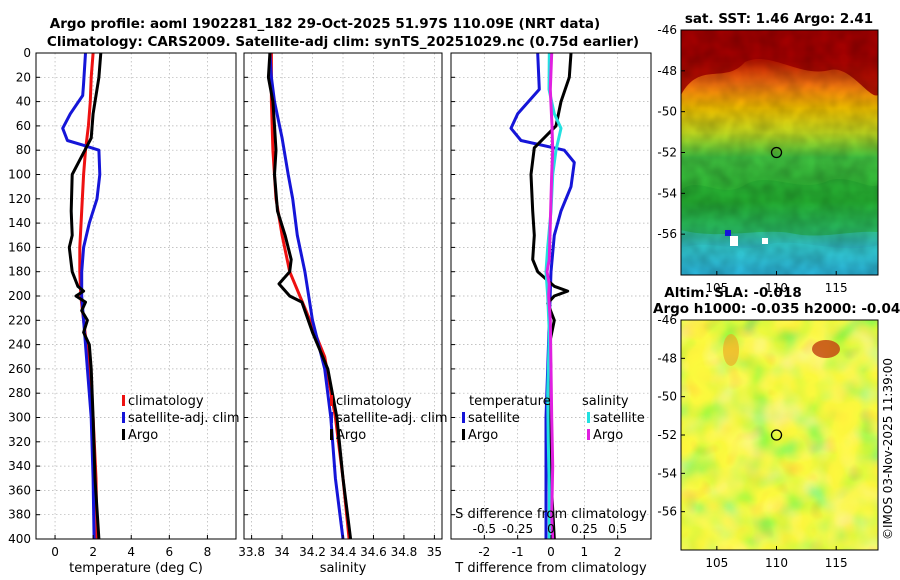 The width and height of the screenshot is (900, 580). I want to click on depth-tick-label: 260, so click(19, 369).